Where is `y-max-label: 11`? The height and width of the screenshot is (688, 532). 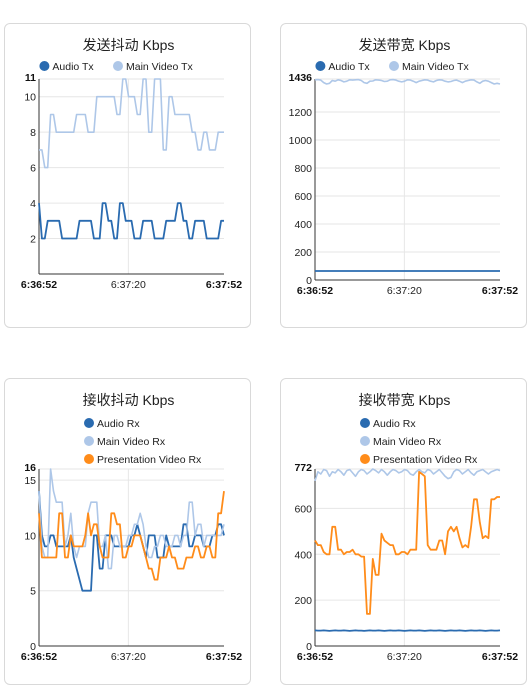 y-max-label: 11 is located at coordinates (30, 78).